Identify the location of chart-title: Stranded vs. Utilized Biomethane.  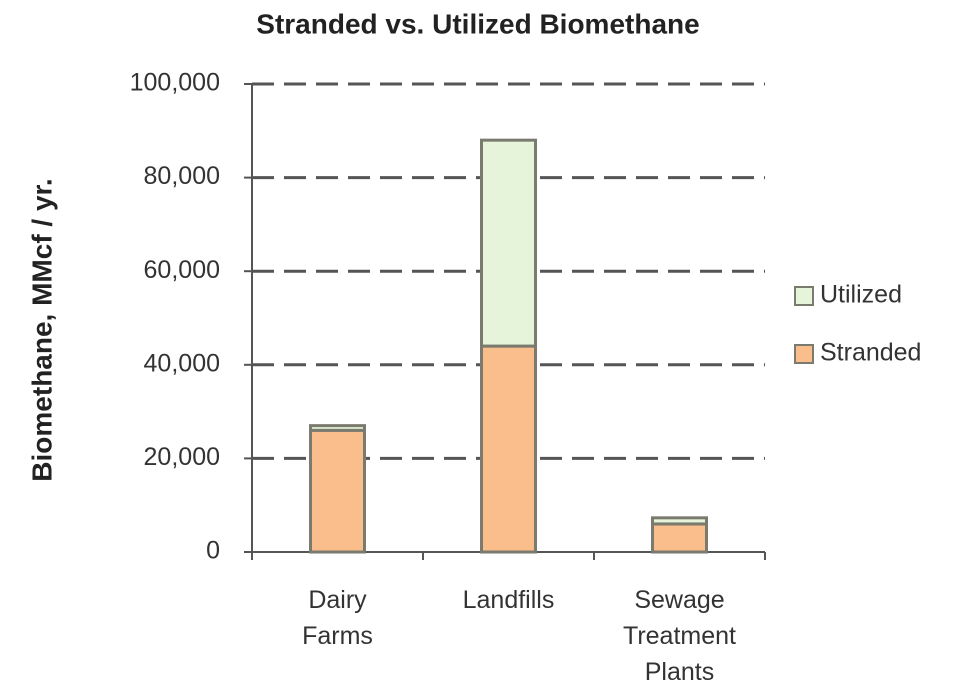
(477, 23).